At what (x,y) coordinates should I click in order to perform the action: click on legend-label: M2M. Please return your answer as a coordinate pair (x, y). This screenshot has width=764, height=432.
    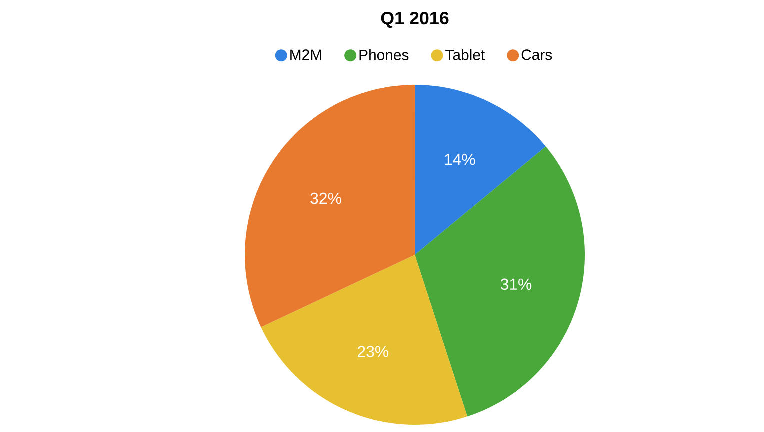
    Looking at the image, I should click on (306, 55).